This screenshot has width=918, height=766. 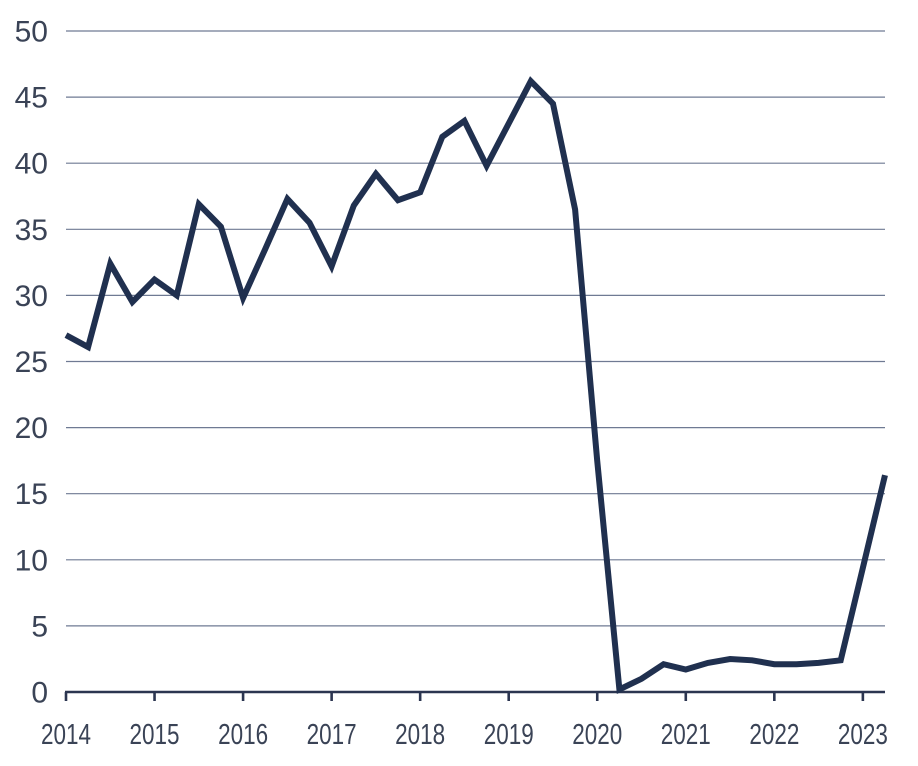 What do you see at coordinates (31, 98) in the screenshot?
I see `y-axis-tick-label: 45` at bounding box center [31, 98].